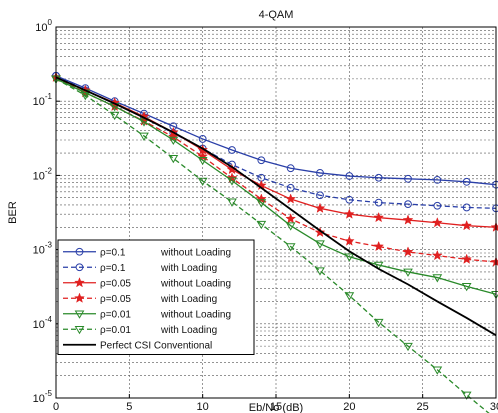  What do you see at coordinates (423, 407) in the screenshot?
I see `x-tick-label: 25` at bounding box center [423, 407].